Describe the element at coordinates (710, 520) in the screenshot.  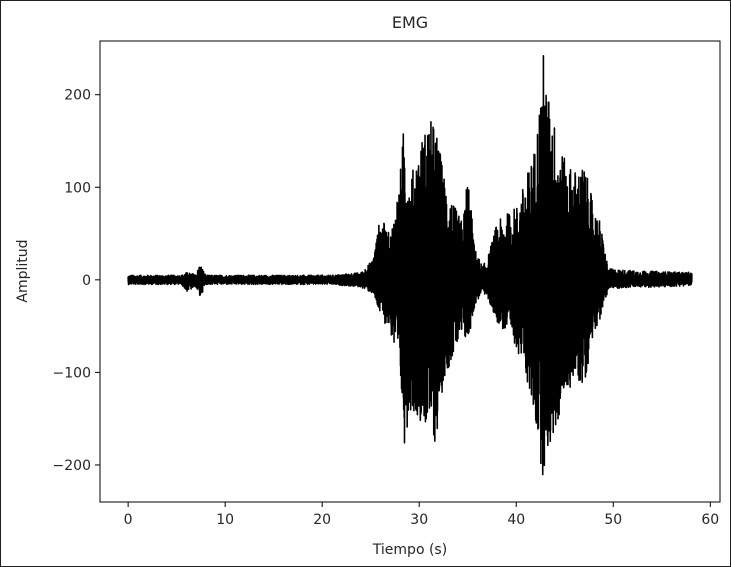
I see `x-tick-label: 60` at that location.